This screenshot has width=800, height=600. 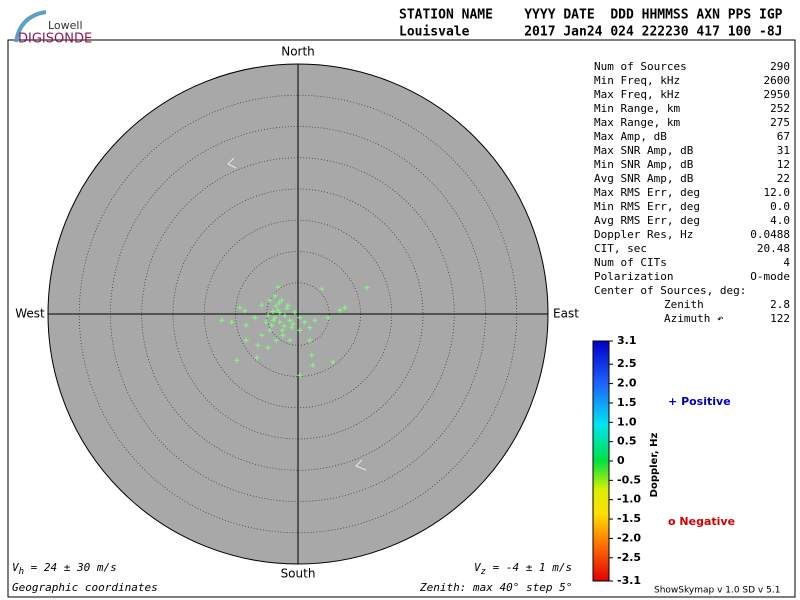 I want to click on stat-label: Num of CITs, so click(x=630, y=262).